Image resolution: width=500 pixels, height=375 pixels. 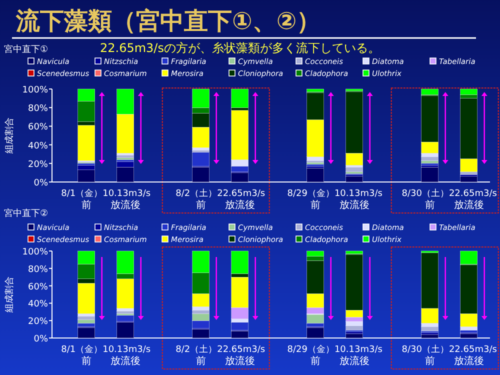 What do you see at coordinates (26, 213) in the screenshot?
I see `text: 宮中直下②` at bounding box center [26, 213].